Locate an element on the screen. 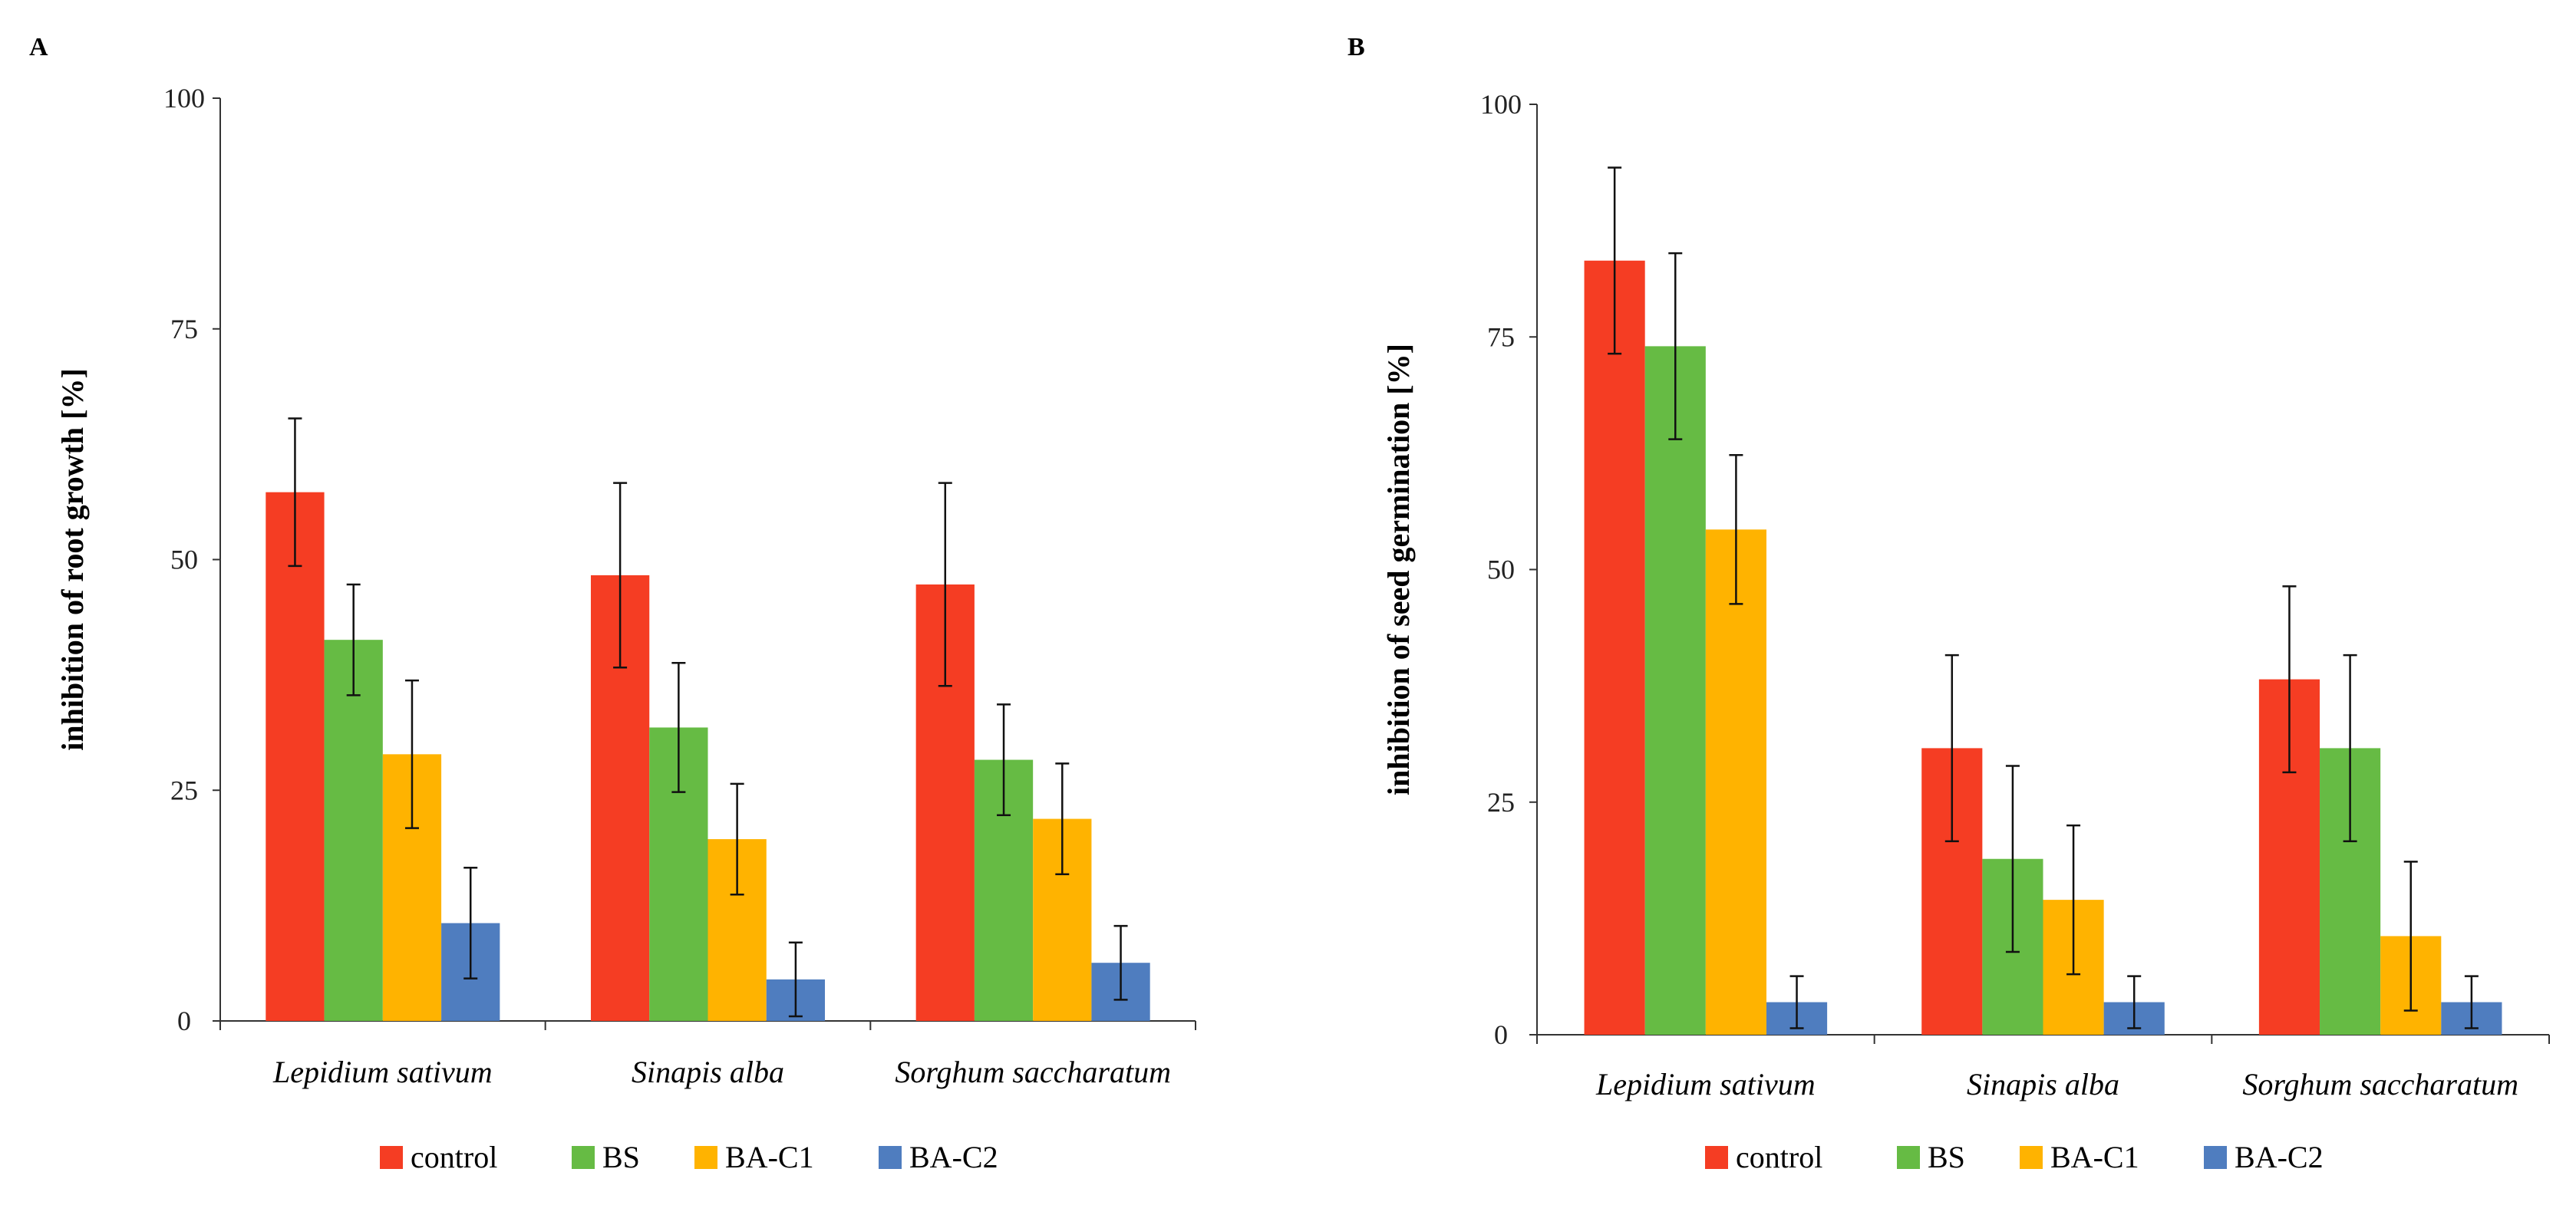  panel-b-legend-label: BA-C1 is located at coordinates (2094, 1157).